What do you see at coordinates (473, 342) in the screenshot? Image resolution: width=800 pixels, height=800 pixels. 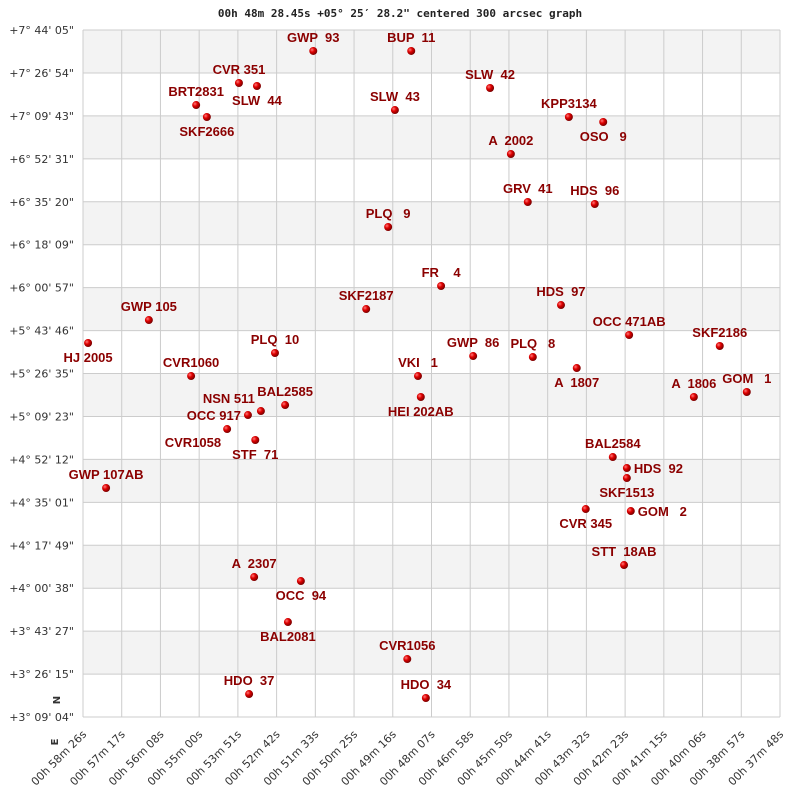 I see `star-label: GWP 86` at bounding box center [473, 342].